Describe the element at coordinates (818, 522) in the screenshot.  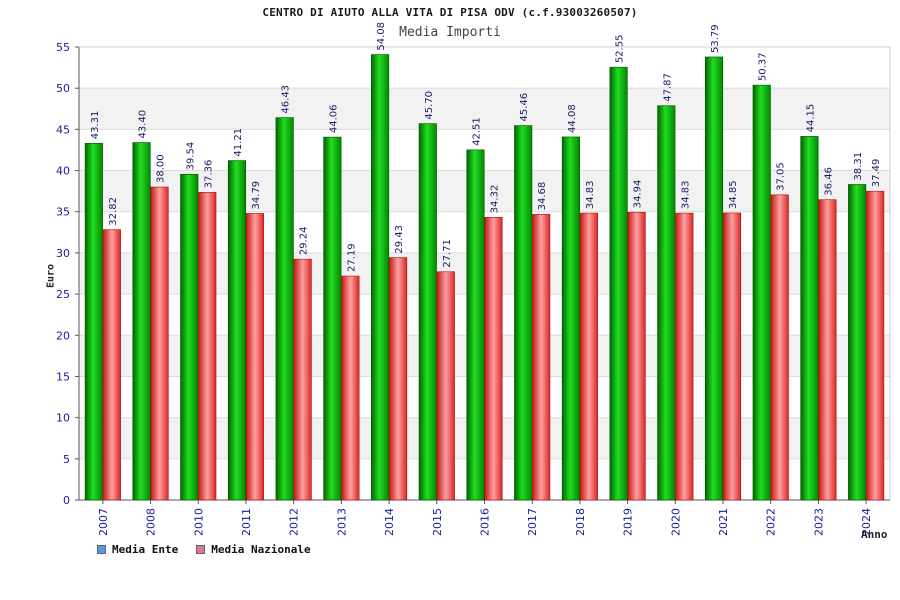
I see `x-tick-label: 2023` at that location.